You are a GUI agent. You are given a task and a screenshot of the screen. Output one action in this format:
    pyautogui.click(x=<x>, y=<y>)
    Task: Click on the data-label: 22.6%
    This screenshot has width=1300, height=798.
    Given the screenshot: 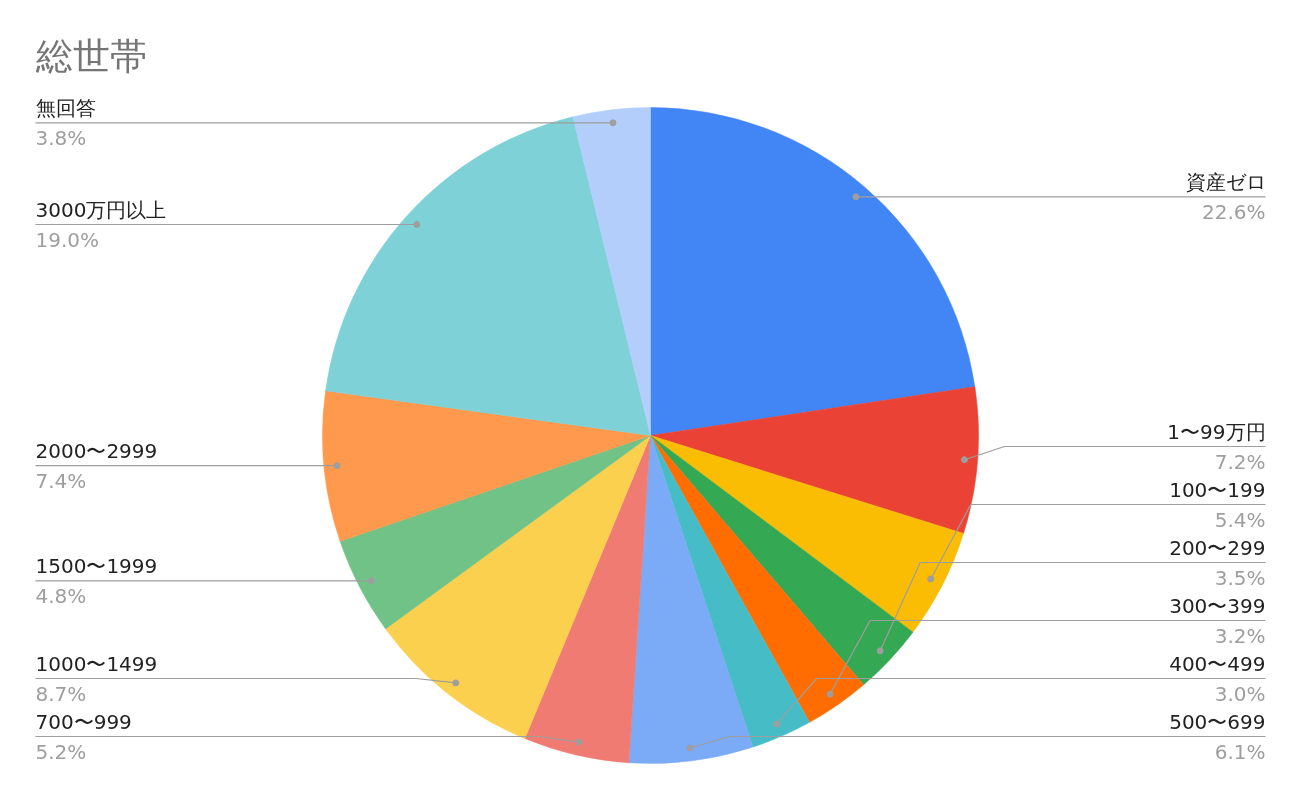 What is the action you would take?
    pyautogui.click(x=1233, y=211)
    